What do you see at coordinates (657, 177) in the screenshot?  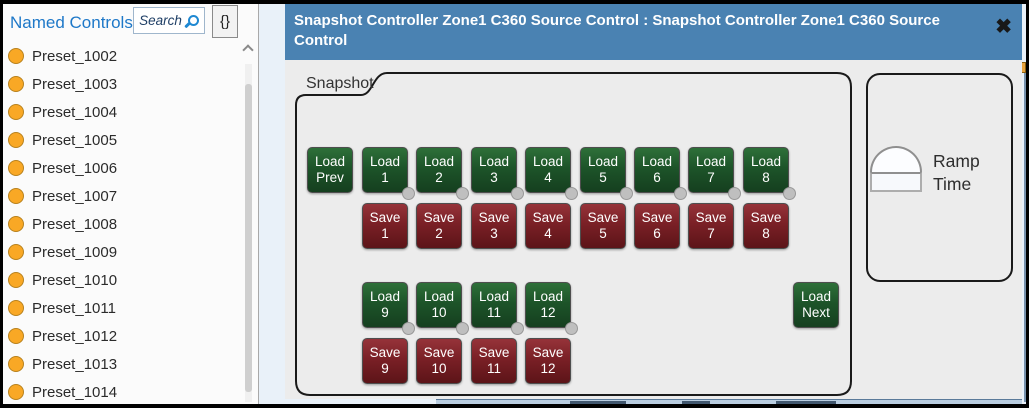 I see `button-label-line: 6` at bounding box center [657, 177].